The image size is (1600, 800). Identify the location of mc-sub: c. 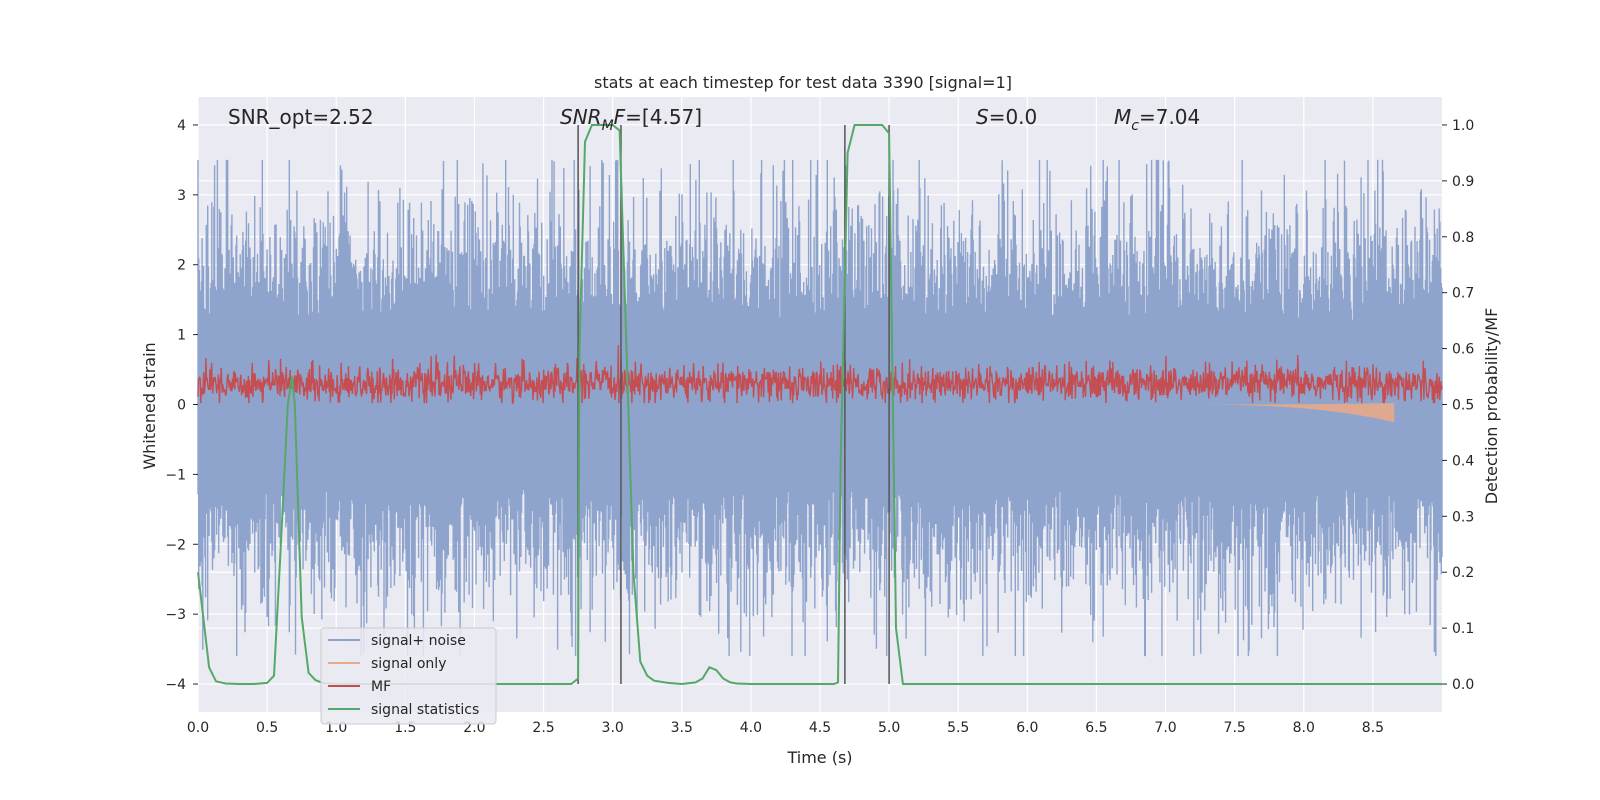
(1135, 126).